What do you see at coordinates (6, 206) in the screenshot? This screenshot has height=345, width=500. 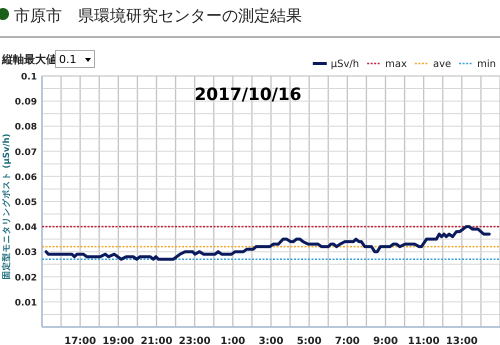 I see `y-axis-title: 固定型モニタリングポスト (μSv/h)` at bounding box center [6, 206].